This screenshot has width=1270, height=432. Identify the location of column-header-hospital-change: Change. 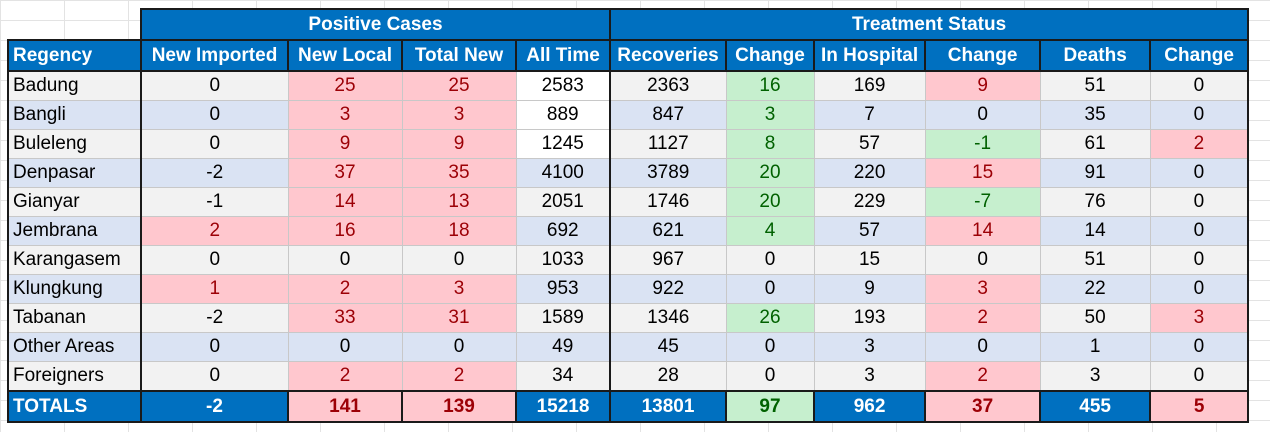
(983, 55).